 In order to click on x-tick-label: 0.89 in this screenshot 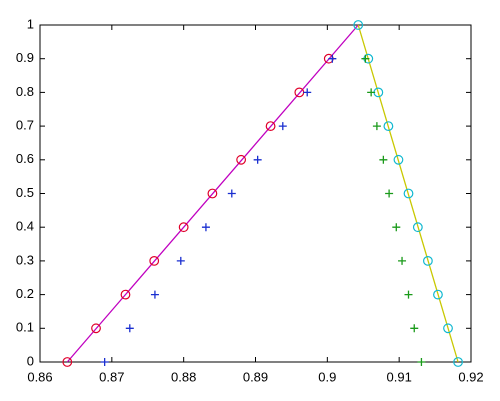, I will do `click(255, 376)`.